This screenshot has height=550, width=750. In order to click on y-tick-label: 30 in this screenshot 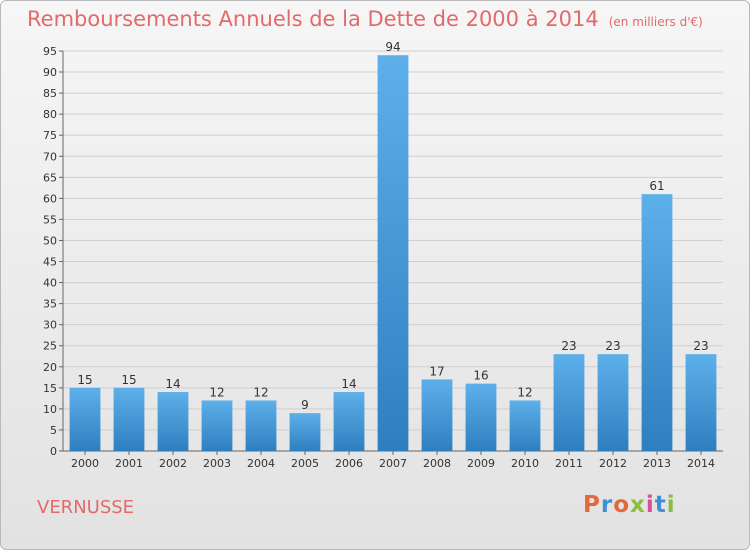, I will do `click(50, 325)`.